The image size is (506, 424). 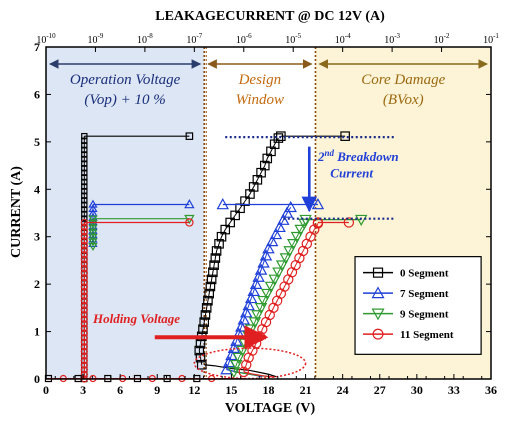 What do you see at coordinates (83, 390) in the screenshot?
I see `x-tick-label: 3` at bounding box center [83, 390].